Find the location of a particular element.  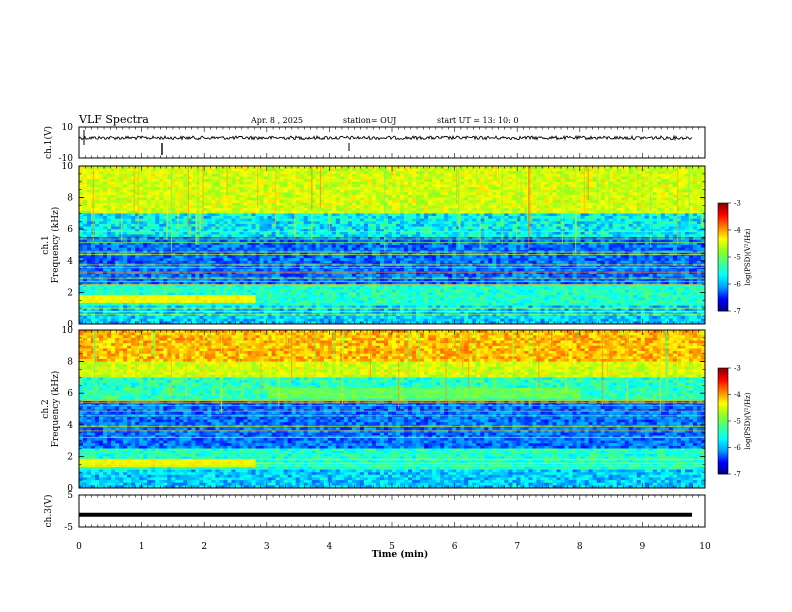

time-axis: 0 1 2 3 4 5 6 7 8 9 10 is located at coordinates (393, 547).